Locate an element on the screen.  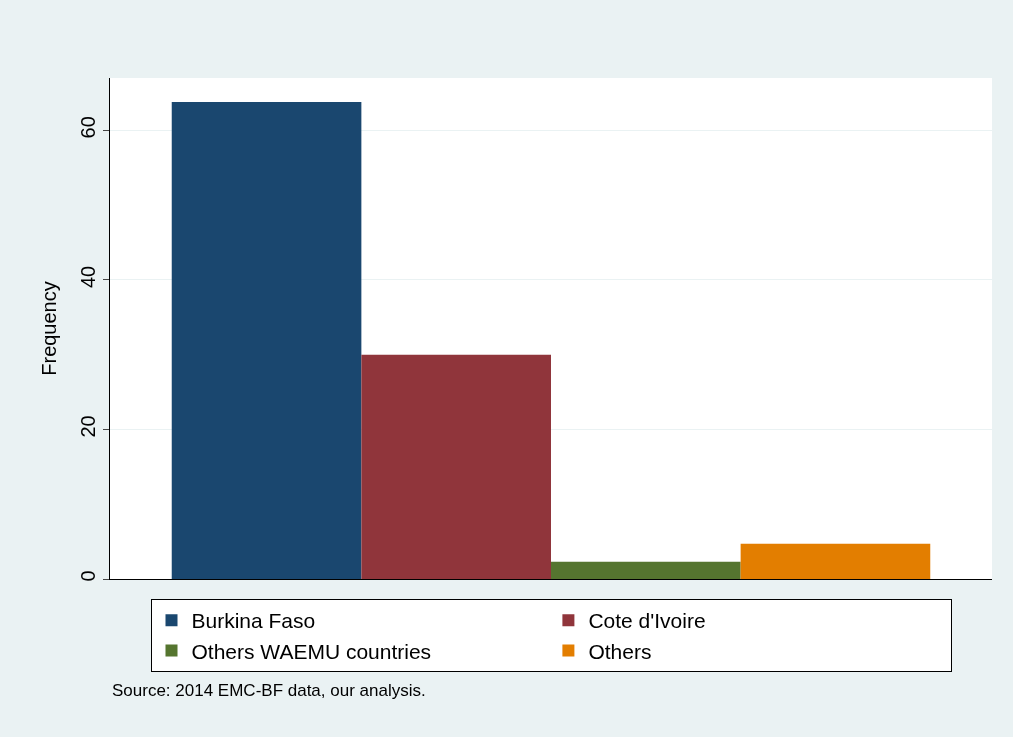
y-tick-label: 0 is located at coordinates (88, 576).